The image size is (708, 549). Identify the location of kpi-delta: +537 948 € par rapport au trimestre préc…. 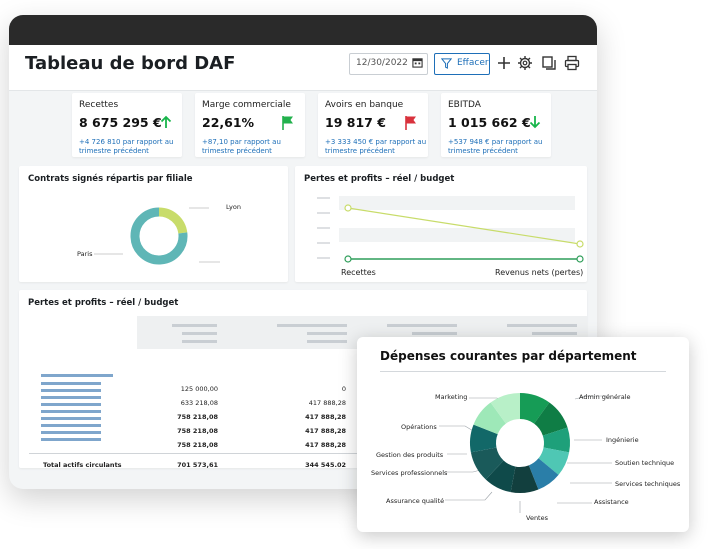
(495, 146).